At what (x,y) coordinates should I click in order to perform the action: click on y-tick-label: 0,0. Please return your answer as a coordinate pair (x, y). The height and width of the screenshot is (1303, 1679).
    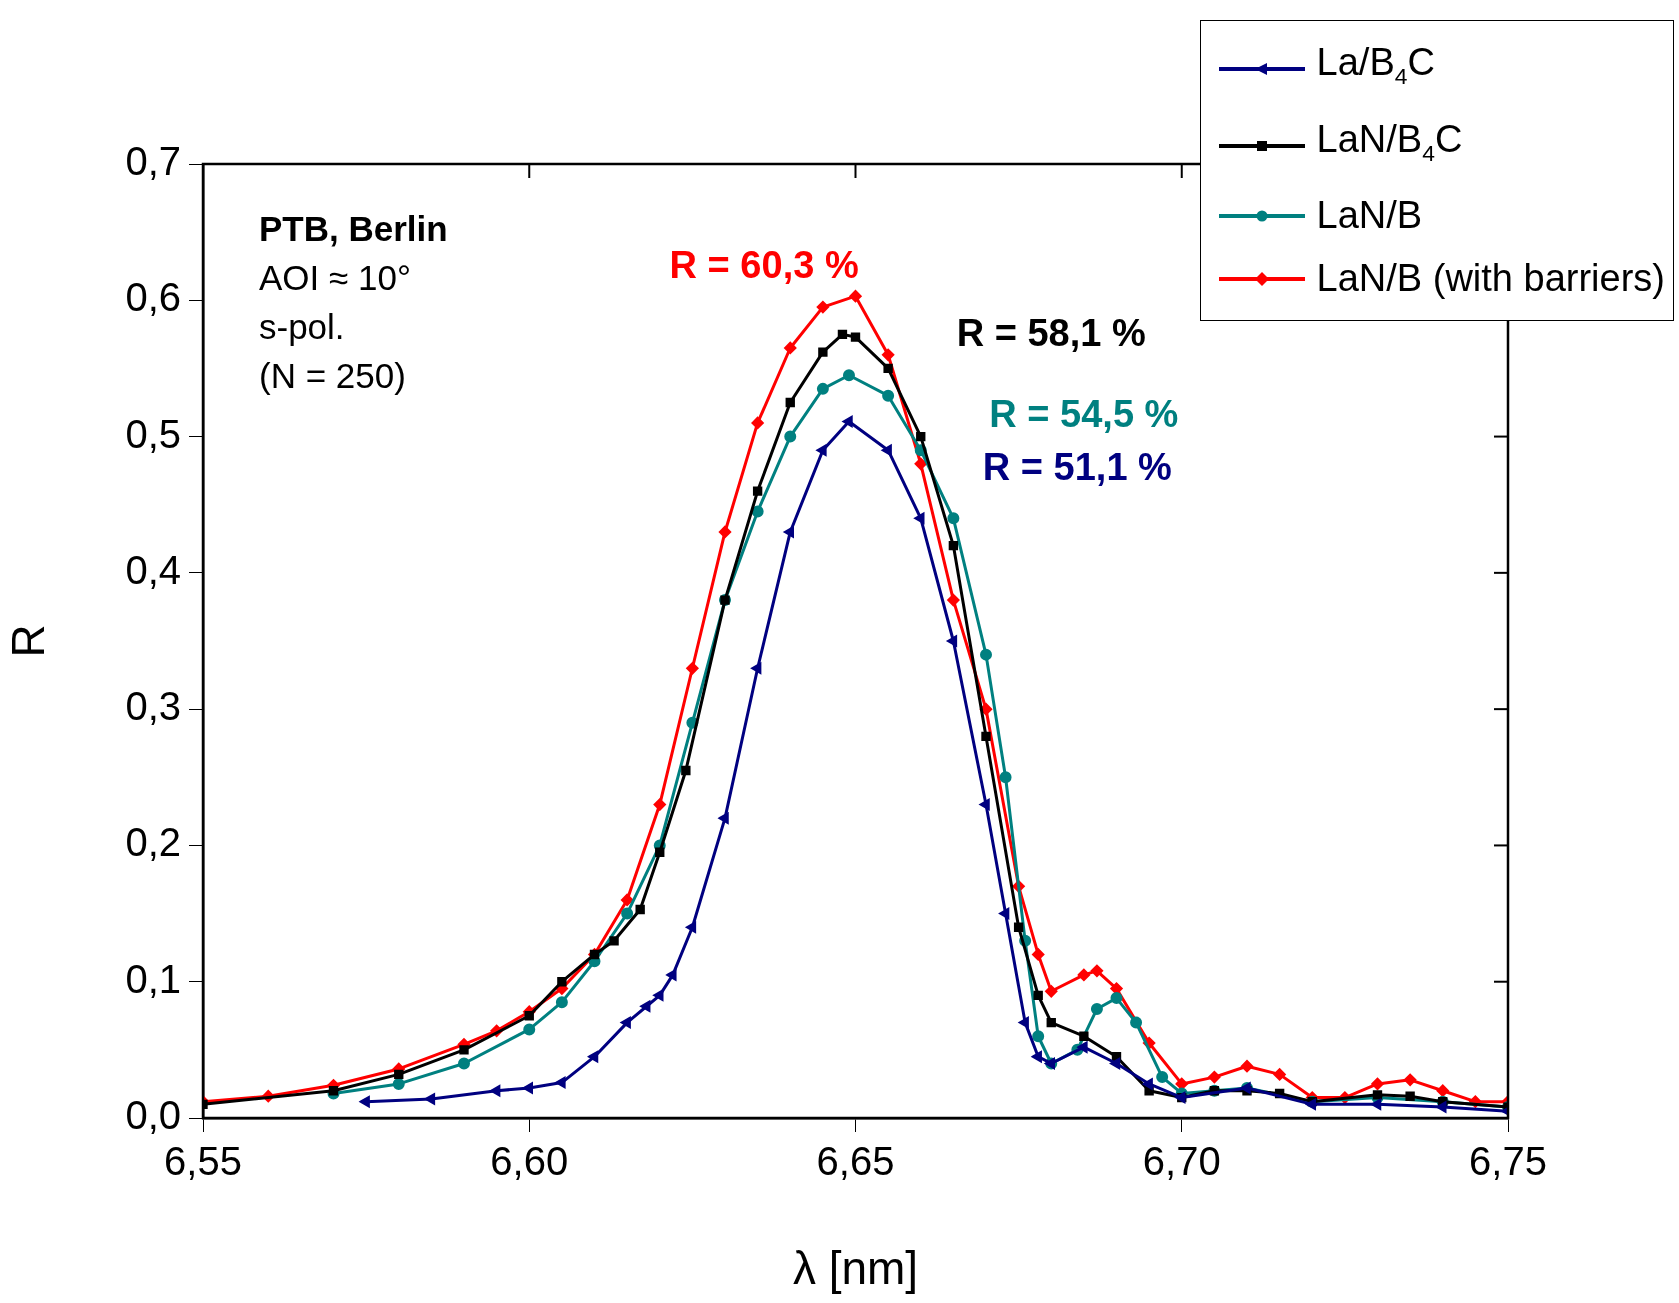
    Looking at the image, I should click on (153, 1115).